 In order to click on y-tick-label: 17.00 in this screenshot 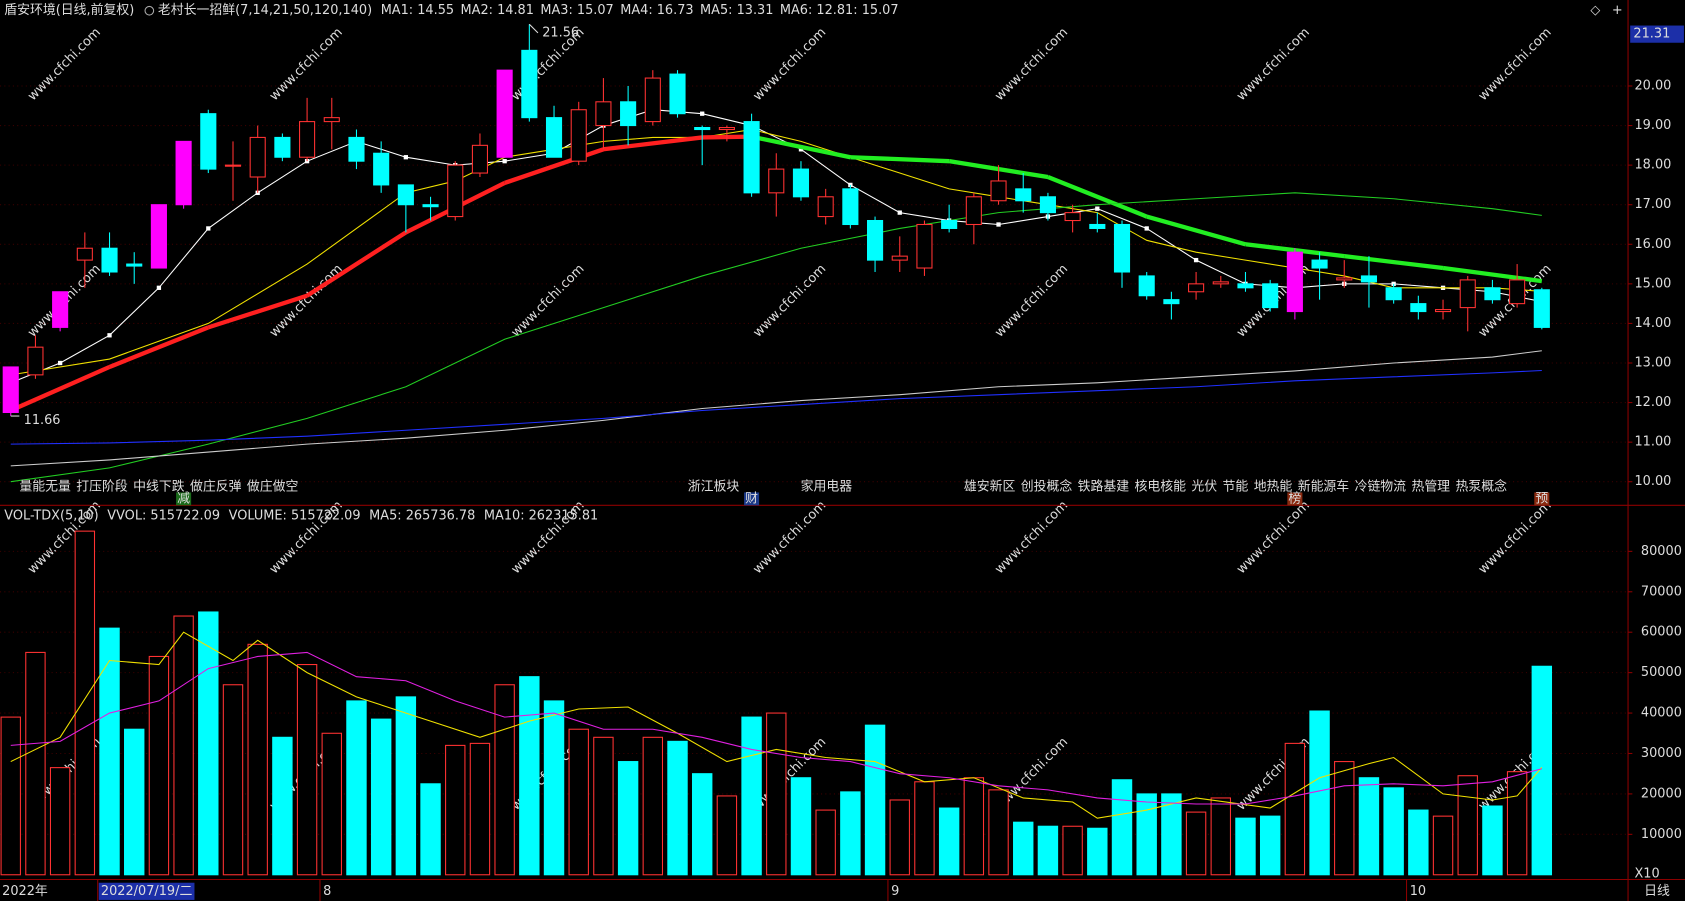, I will do `click(1652, 204)`.